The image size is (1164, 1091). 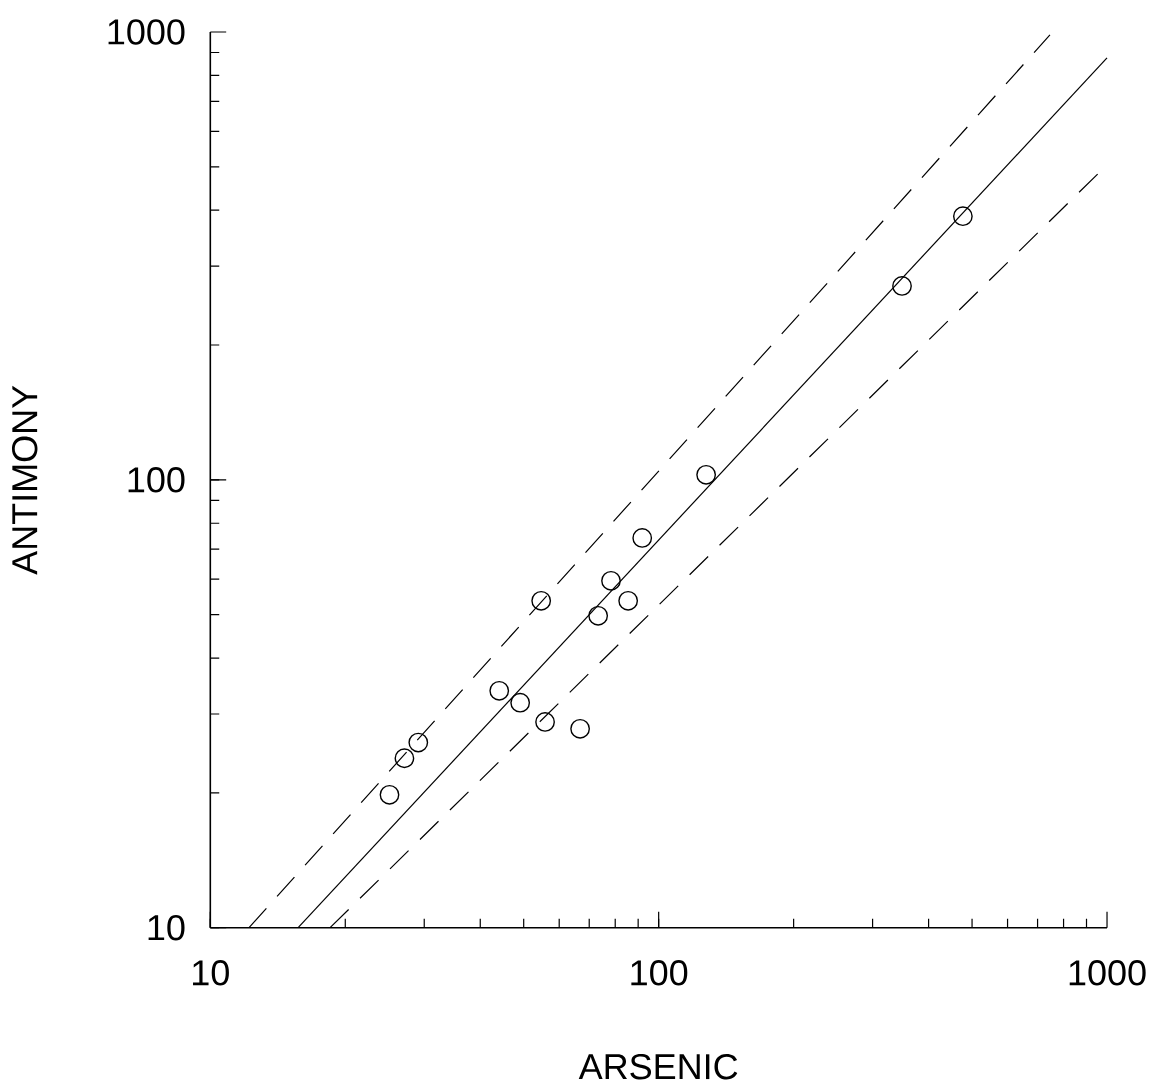 What do you see at coordinates (211, 972) in the screenshot?
I see `x-tick-label: 10` at bounding box center [211, 972].